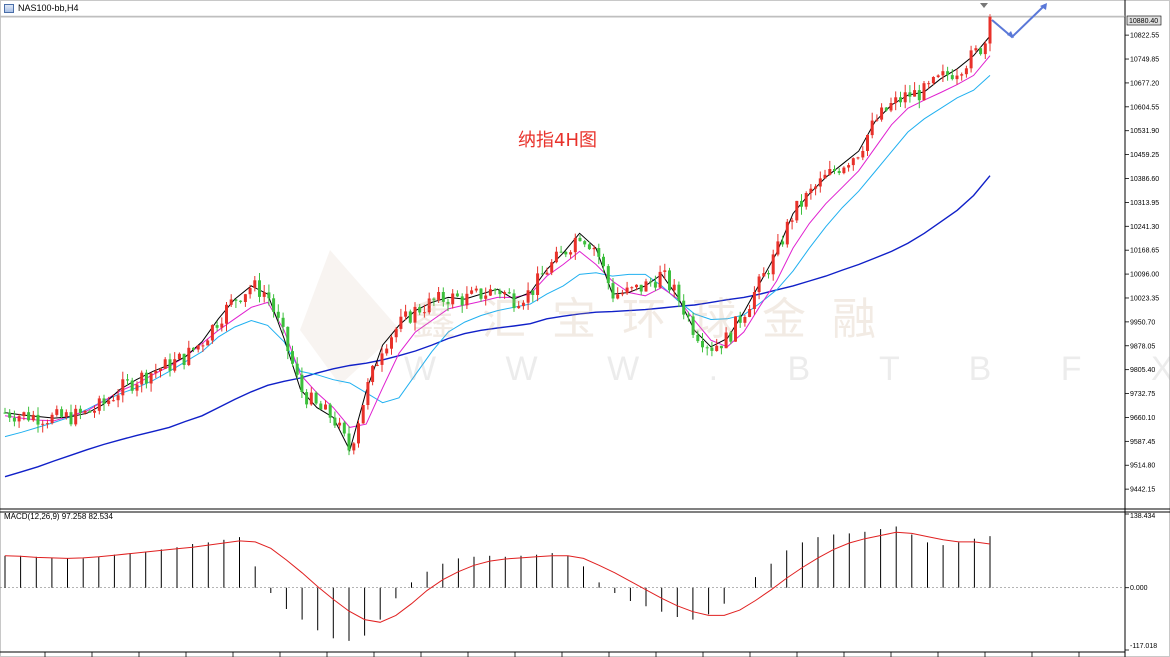  What do you see at coordinates (787, 369) in the screenshot?
I see `watermark-url: W W W . B T B F X . N E T` at bounding box center [787, 369].